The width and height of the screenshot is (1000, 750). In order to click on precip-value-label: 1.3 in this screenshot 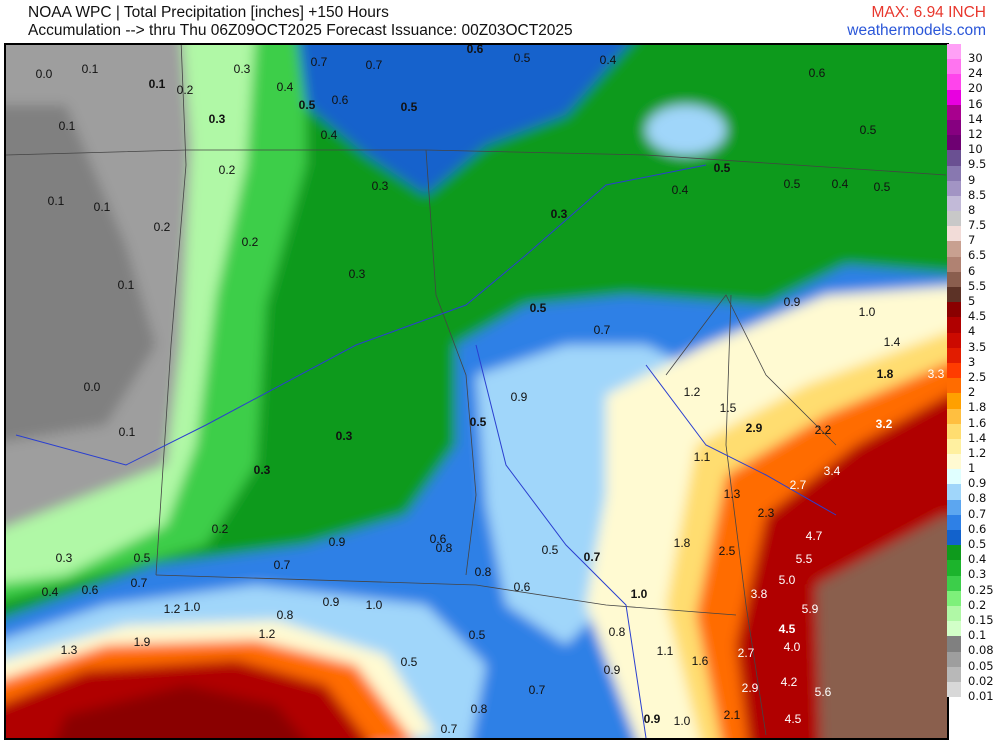, I will do `click(732, 494)`.